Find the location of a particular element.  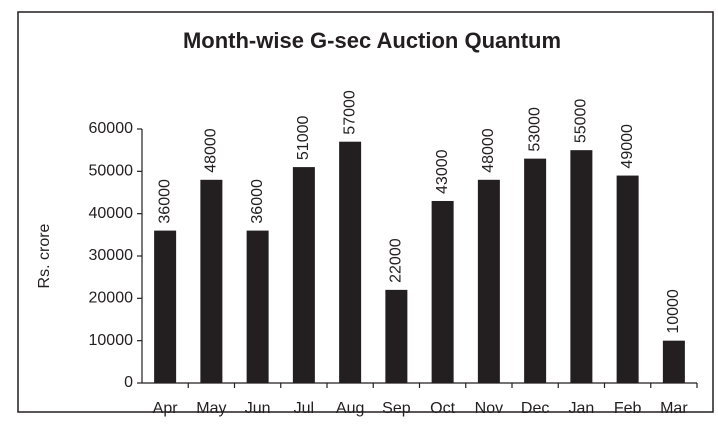

y-tick-label: 50000 is located at coordinates (111, 171).